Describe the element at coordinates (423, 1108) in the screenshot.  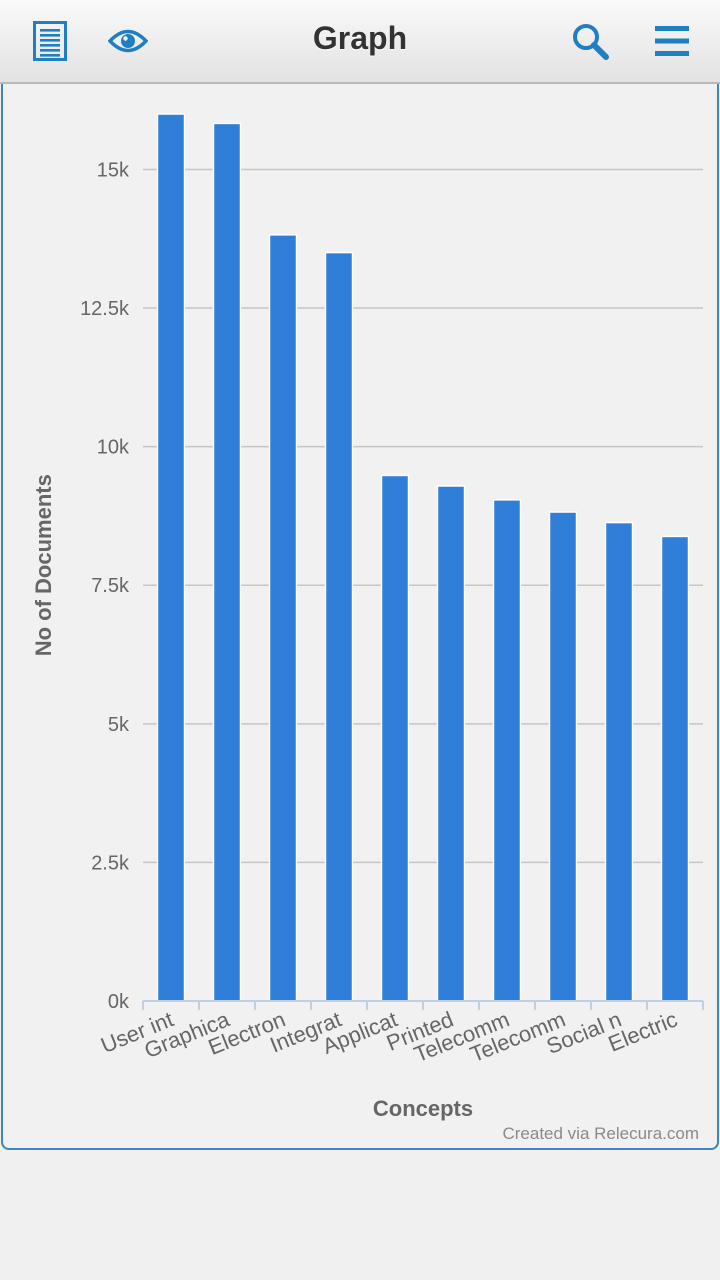
I see `x-axis-title: Concepts` at that location.